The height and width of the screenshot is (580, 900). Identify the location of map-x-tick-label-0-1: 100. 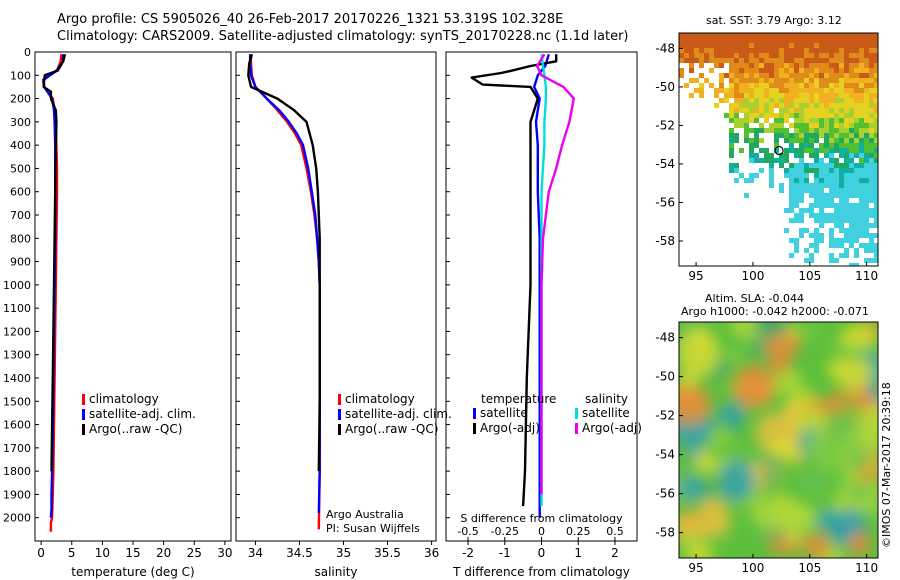
(752, 276).